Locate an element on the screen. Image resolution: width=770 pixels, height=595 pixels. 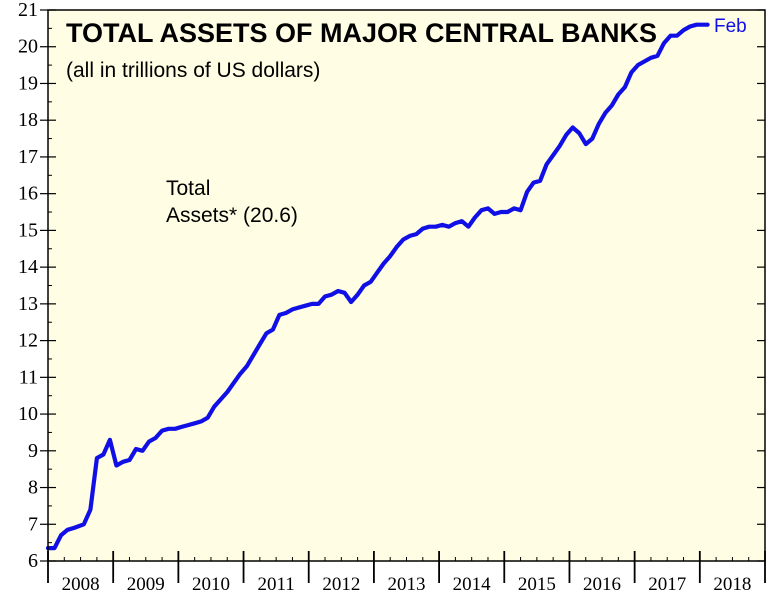
y-tick-label: 9 is located at coordinates (33, 451).